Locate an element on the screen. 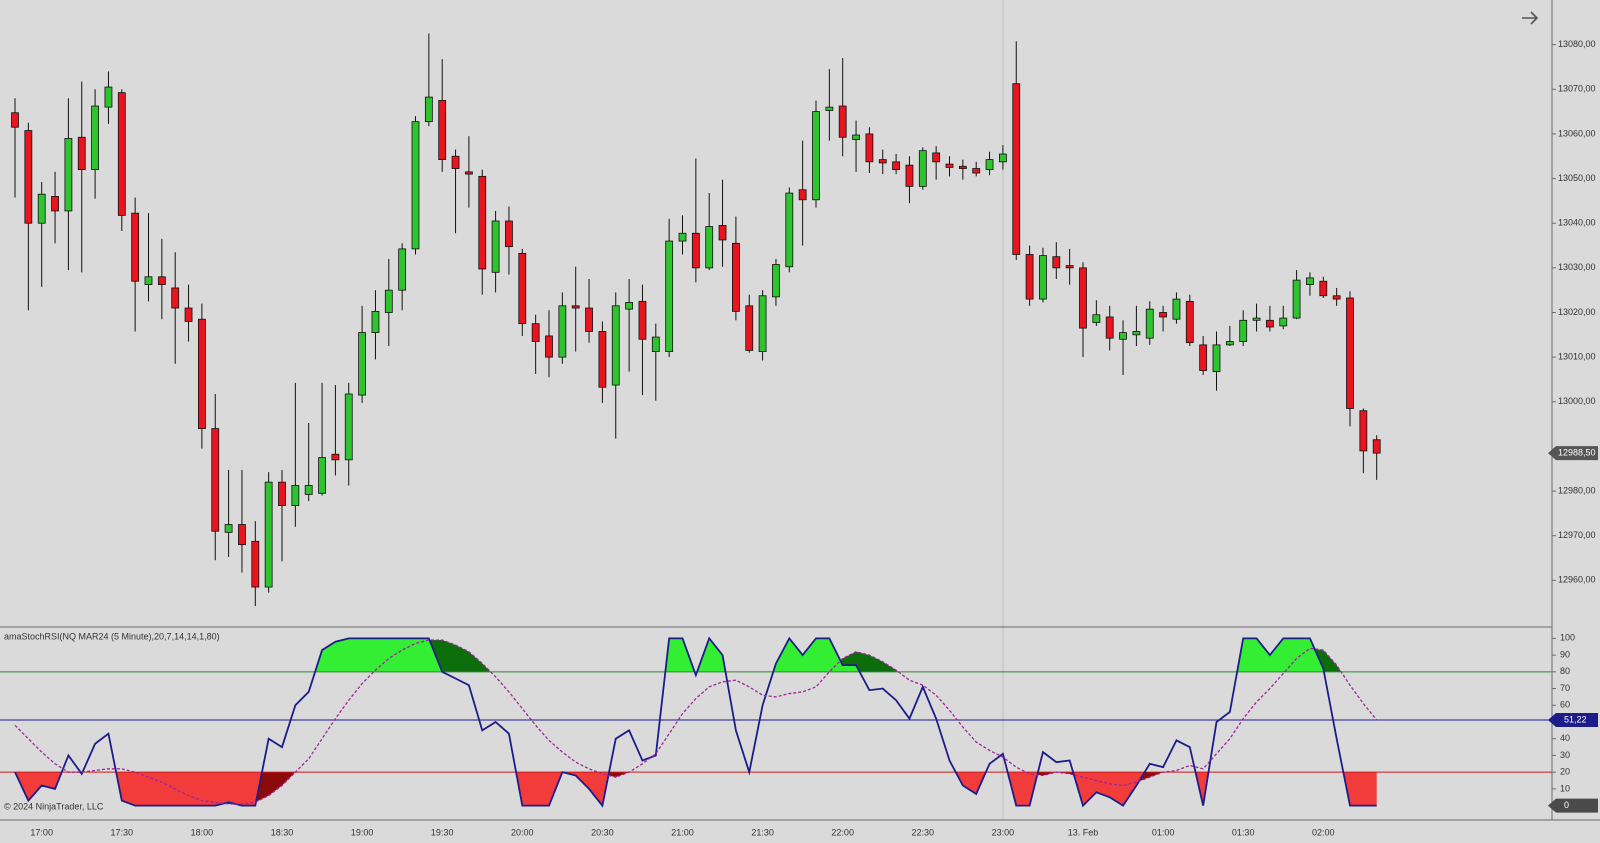  x-tick-label: 21:30 is located at coordinates (762, 832).